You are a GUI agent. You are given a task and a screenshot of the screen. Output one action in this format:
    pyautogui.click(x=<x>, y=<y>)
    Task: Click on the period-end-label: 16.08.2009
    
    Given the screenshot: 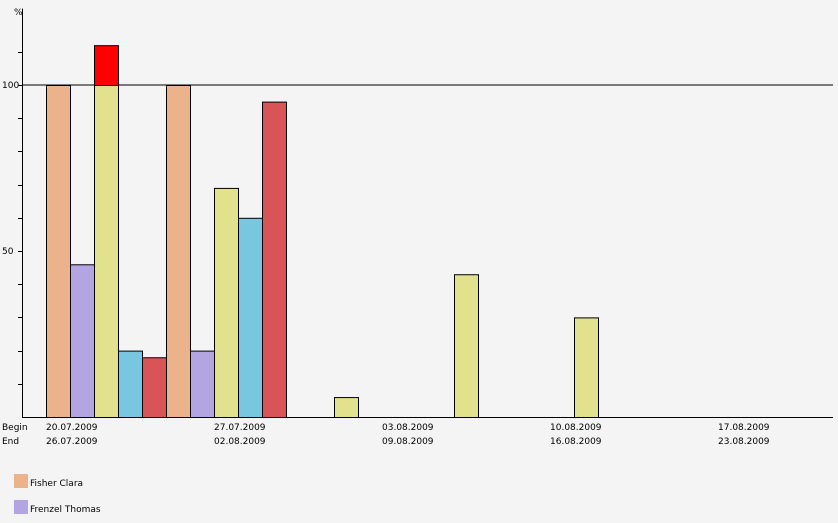 What is the action you would take?
    pyautogui.click(x=576, y=442)
    